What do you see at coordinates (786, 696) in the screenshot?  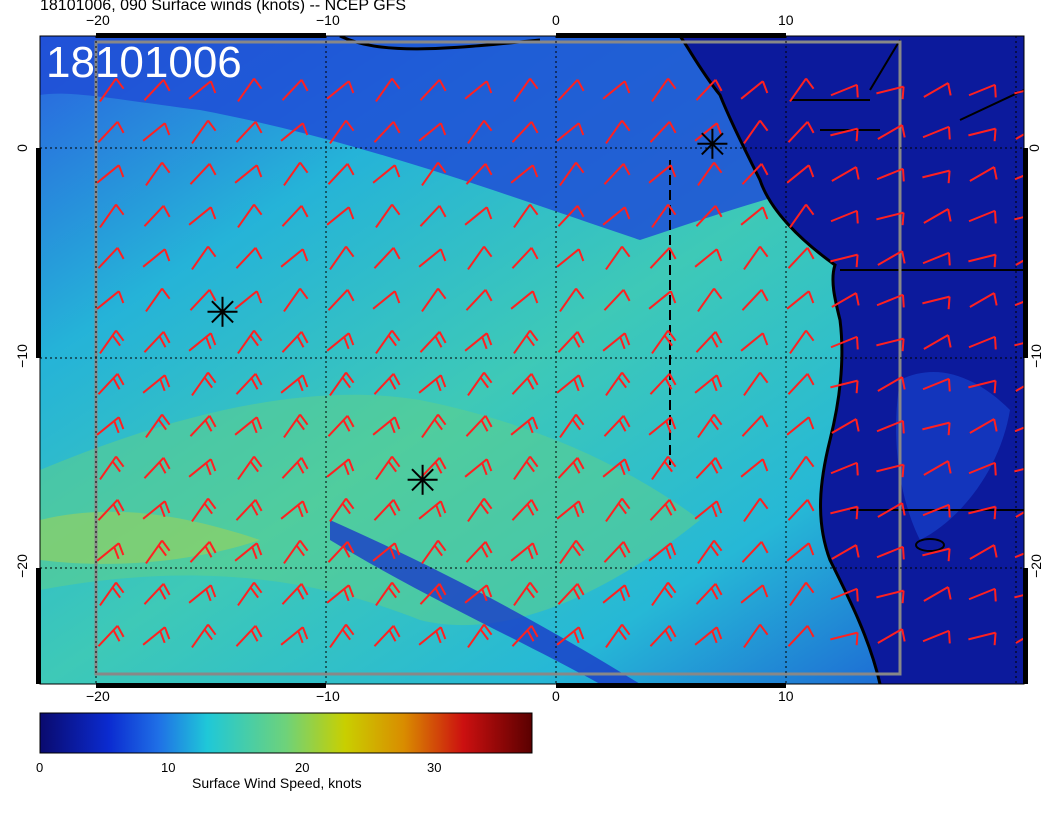 I see `x-tick-bottom-3: 10` at bounding box center [786, 696].